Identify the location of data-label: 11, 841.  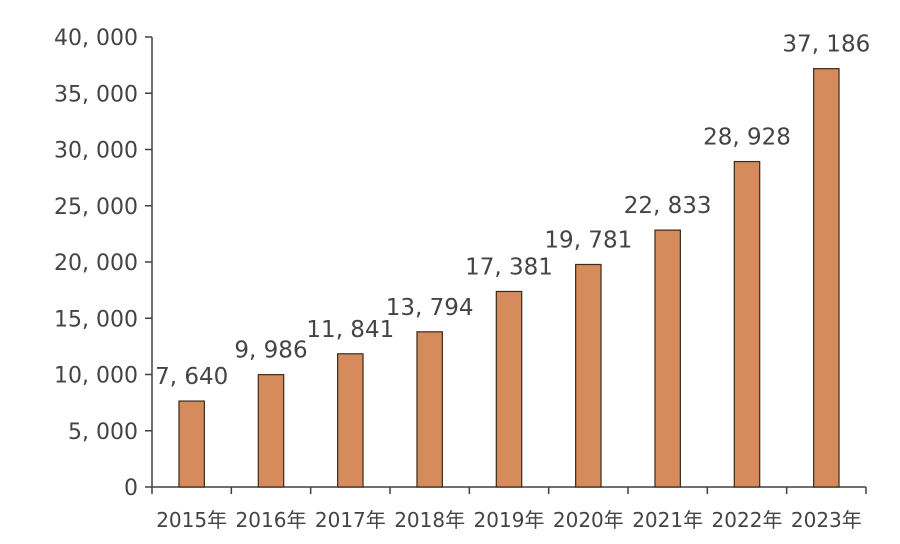
(350, 330).